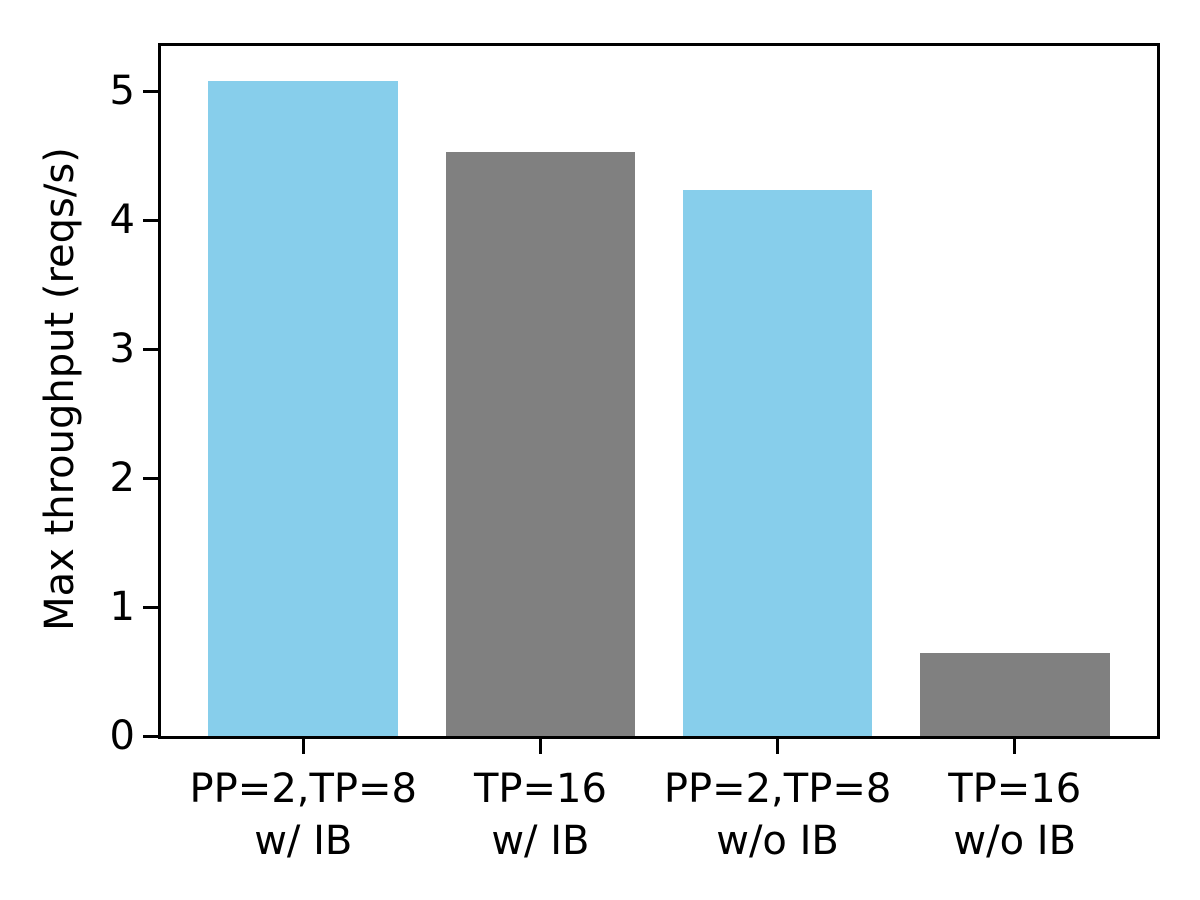 This screenshot has height=900, width=1200. Describe the element at coordinates (777, 815) in the screenshot. I see `x-tick-label-2: PP=2,TP=8 w/o IB` at that location.